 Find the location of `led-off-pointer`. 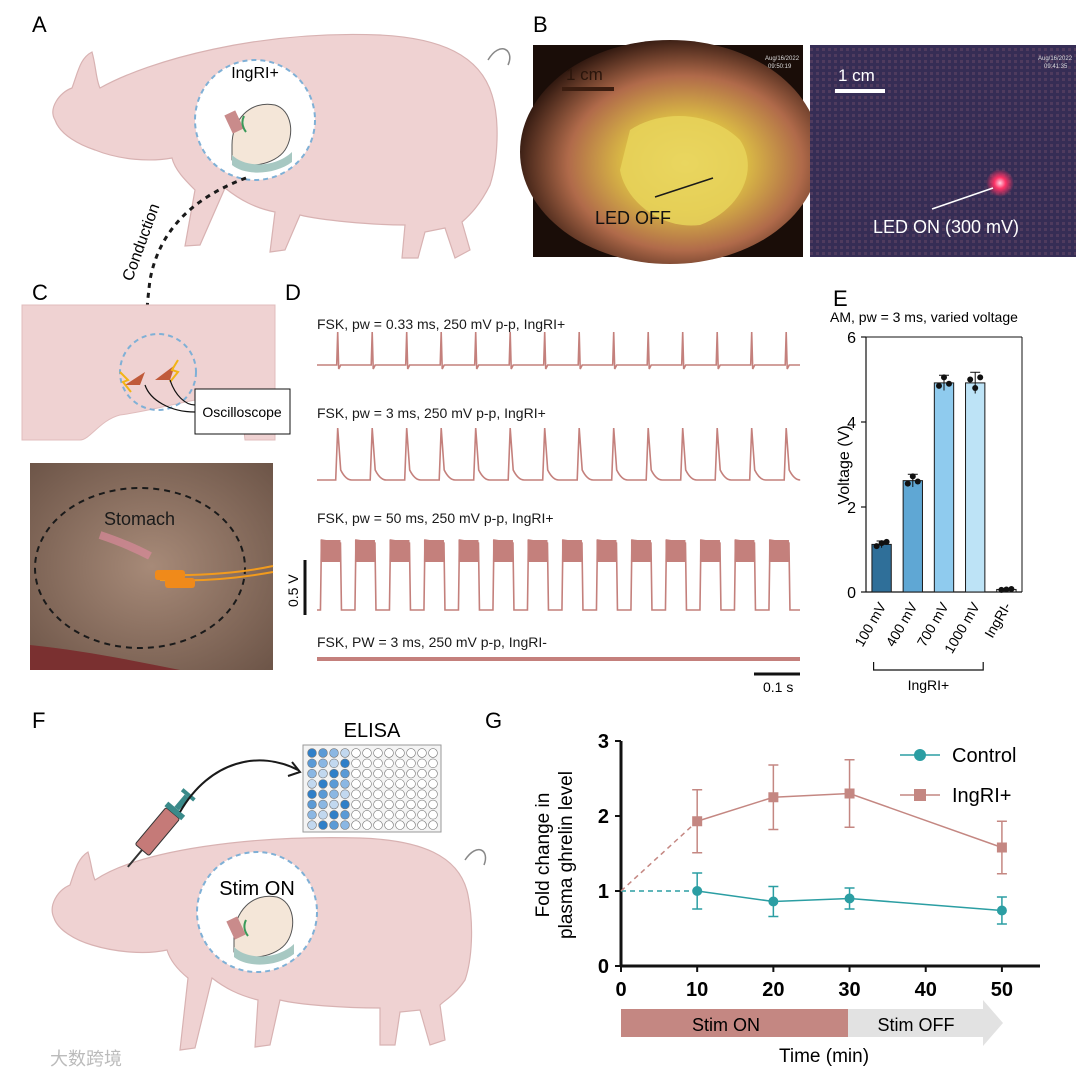

led-off-pointer is located at coordinates (684, 187).